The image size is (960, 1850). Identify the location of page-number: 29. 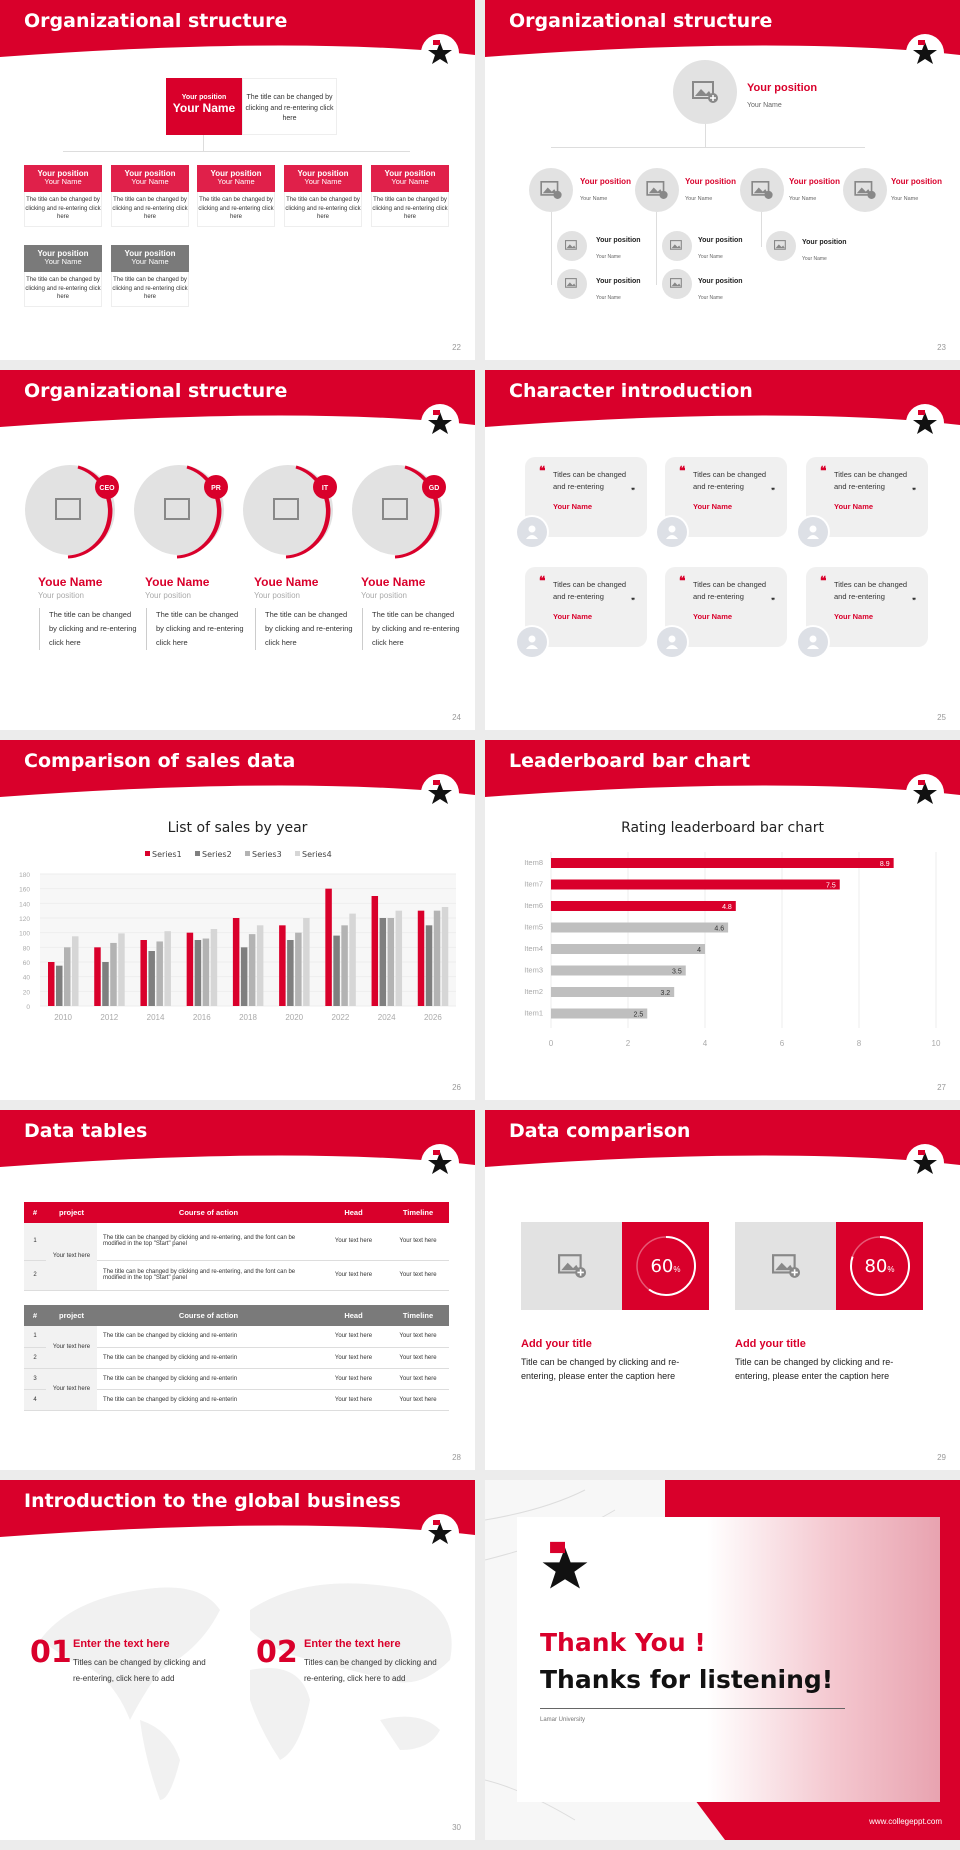
(941, 1457).